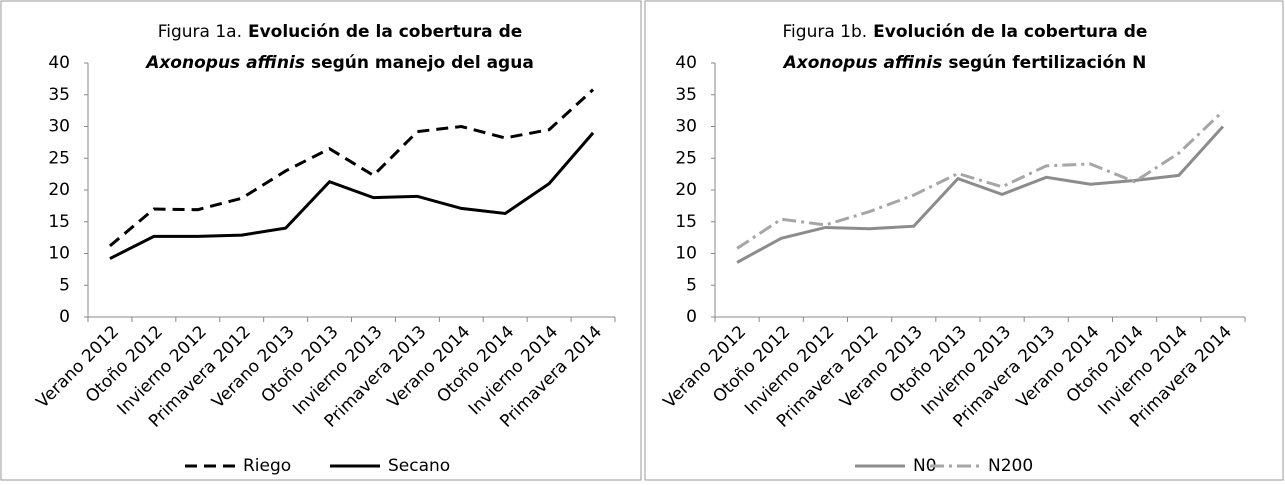 The width and height of the screenshot is (1285, 485). I want to click on chart-title: Axonopus affinis según fertilización N, so click(964, 63).